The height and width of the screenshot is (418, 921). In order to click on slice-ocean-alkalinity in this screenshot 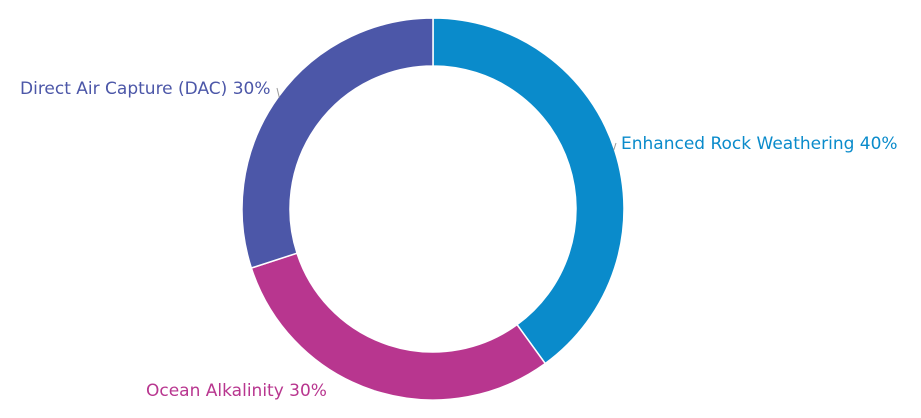, I will do `click(398, 326)`.